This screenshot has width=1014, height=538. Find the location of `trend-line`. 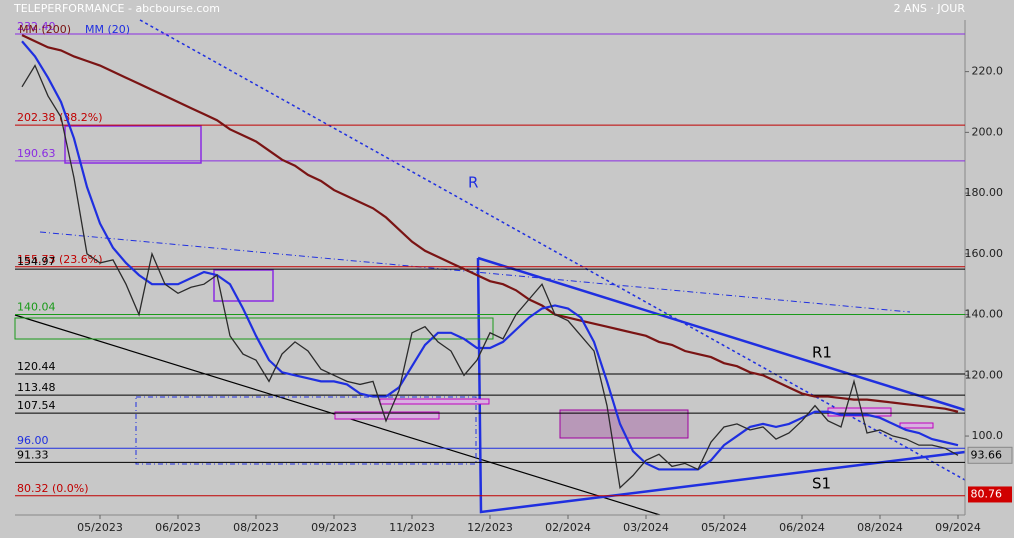

trend-line is located at coordinates (475, 272).